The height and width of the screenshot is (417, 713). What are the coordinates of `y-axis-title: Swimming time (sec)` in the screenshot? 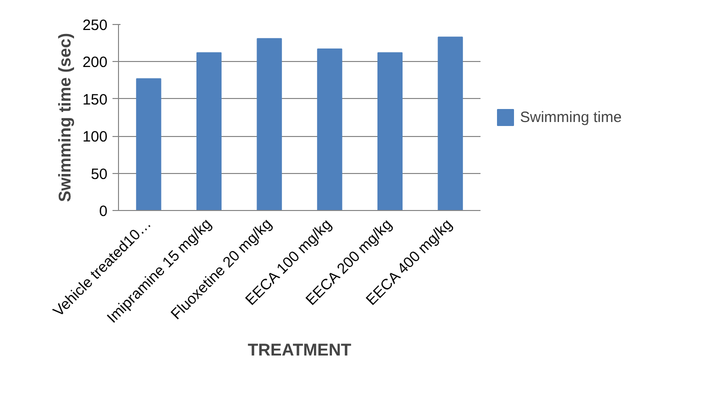 It's located at (64, 117).